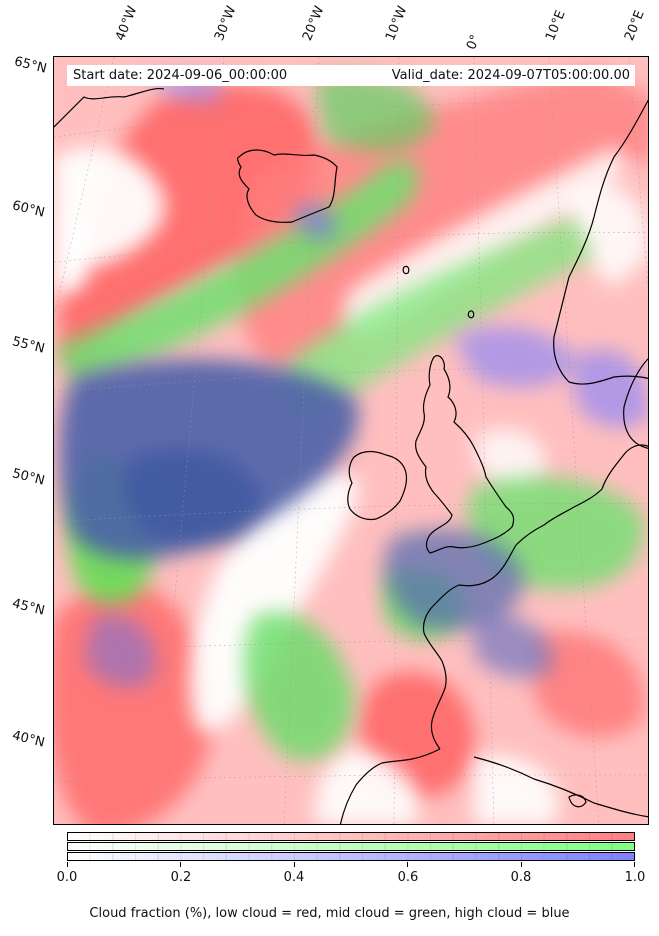  What do you see at coordinates (28, 739) in the screenshot?
I see `lat-label-40n: 40°N` at bounding box center [28, 739].